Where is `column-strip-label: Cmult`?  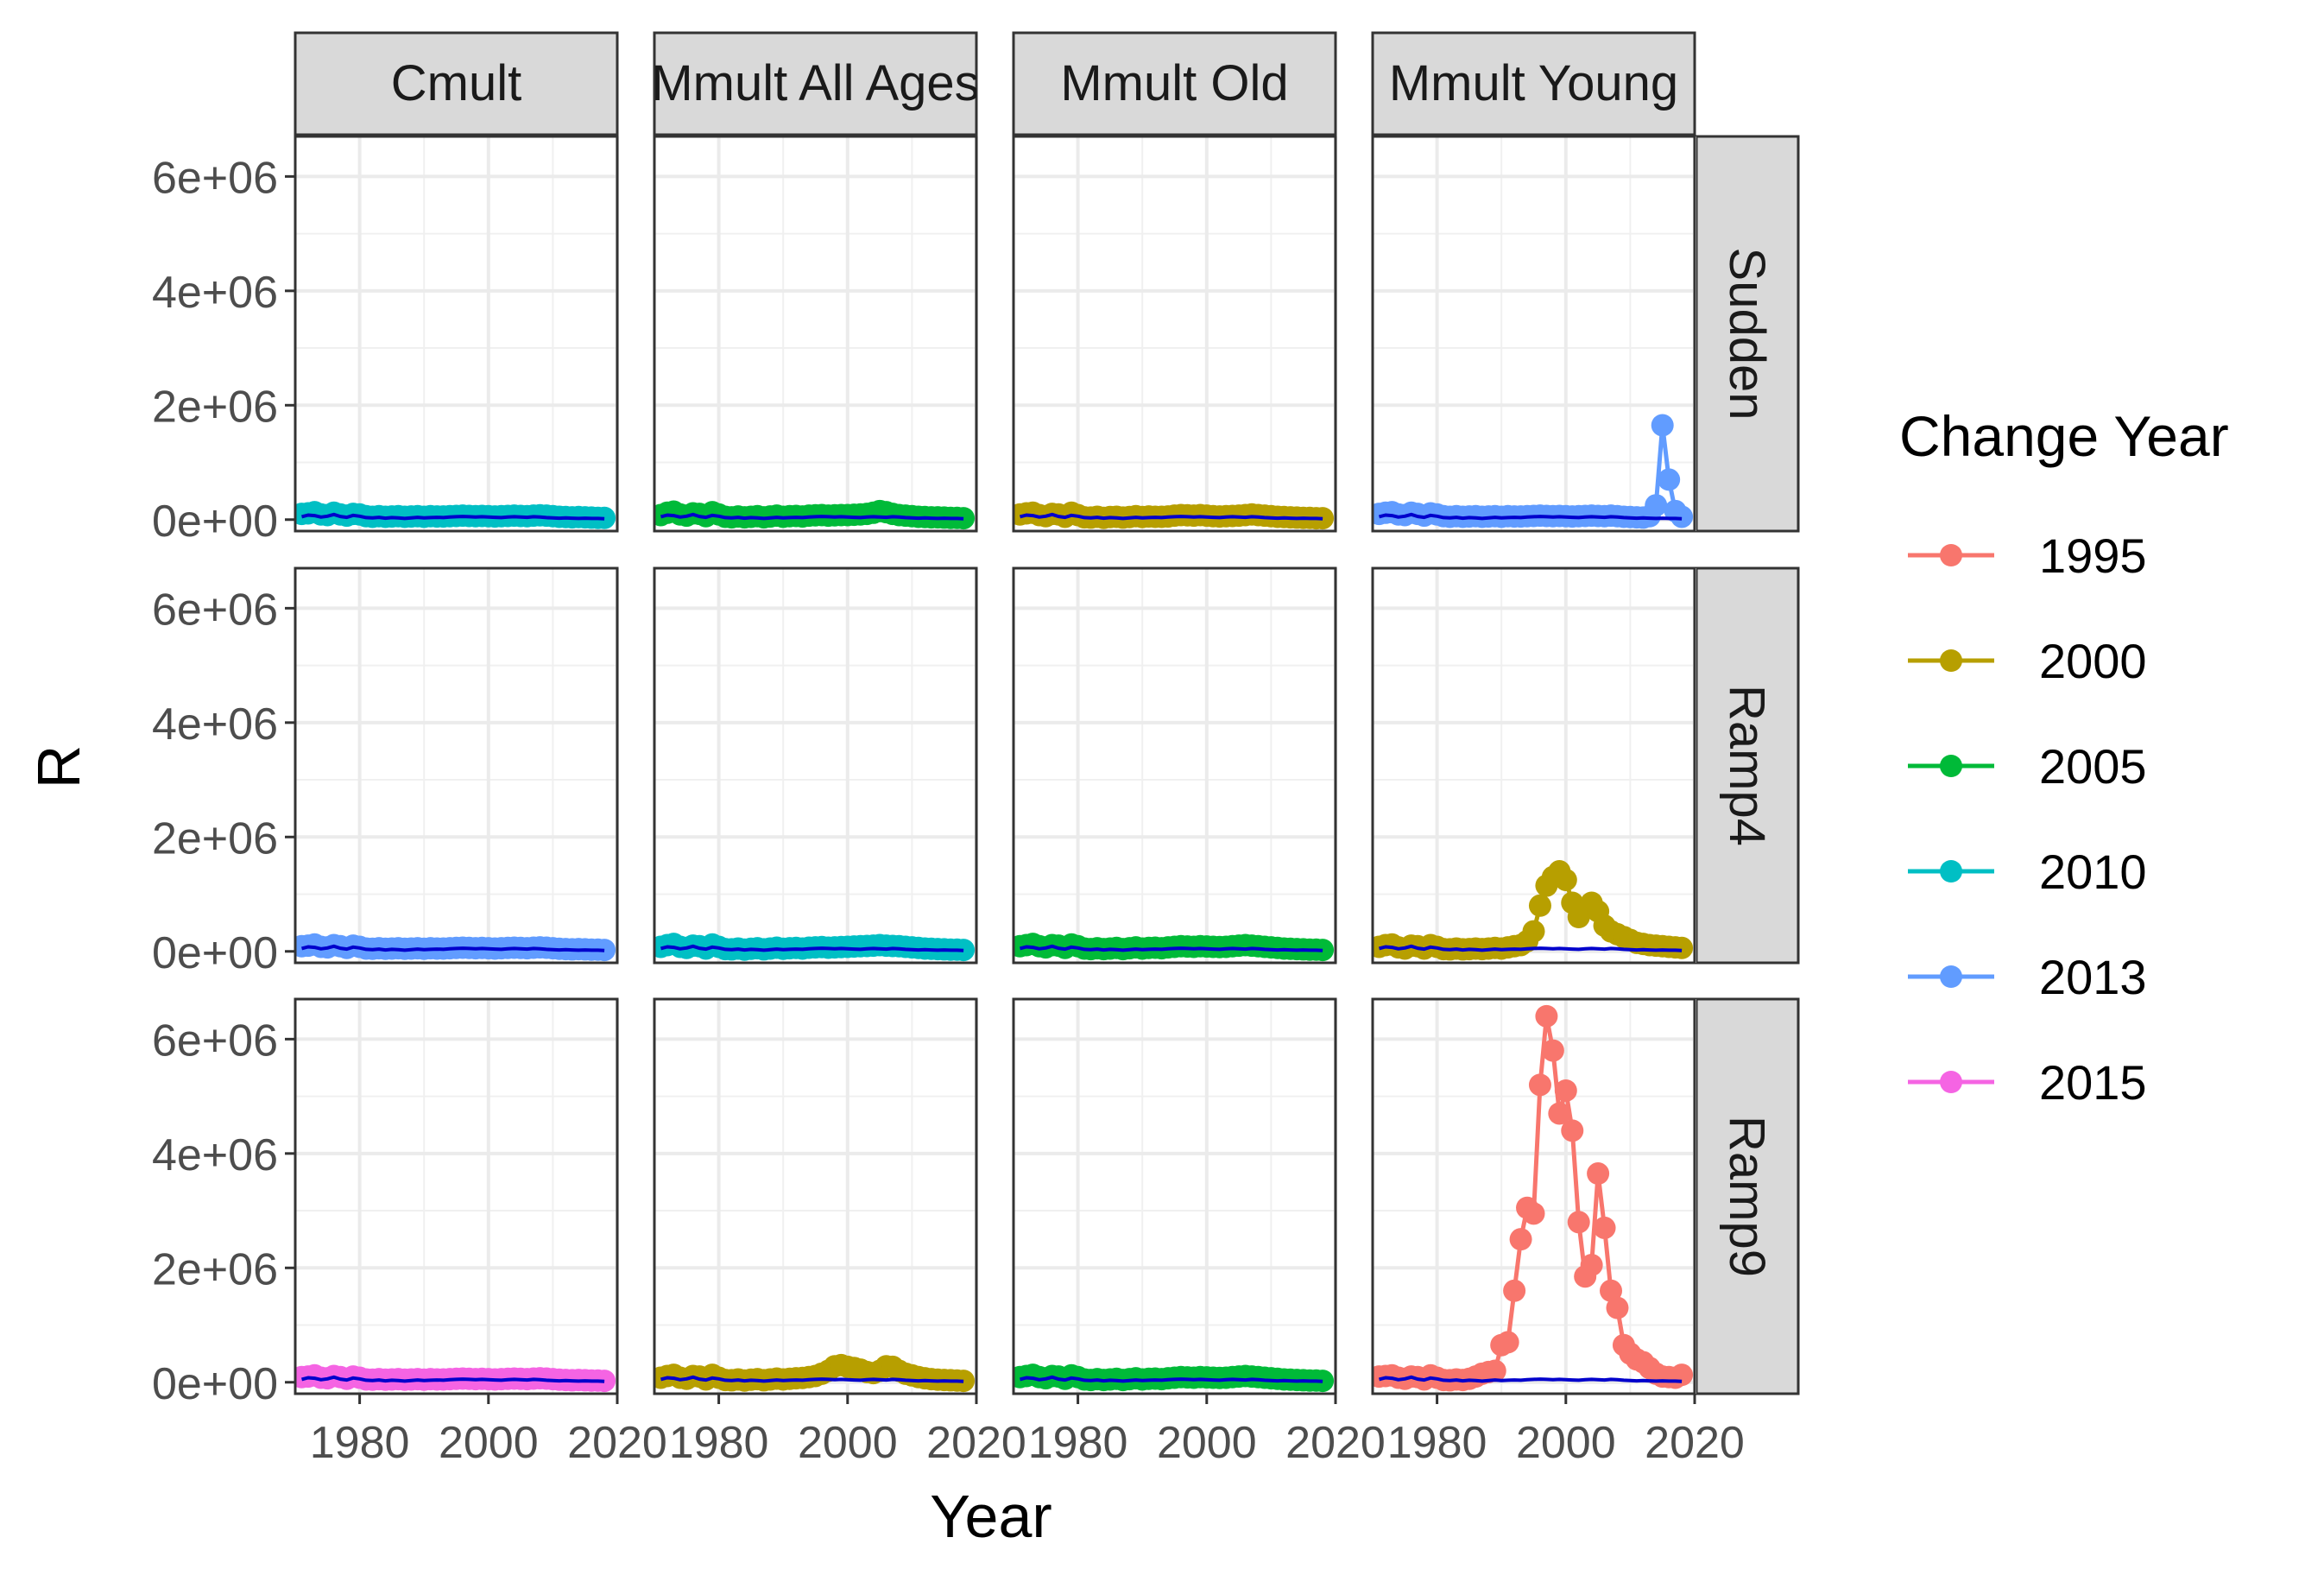
column-strip-label: Cmult is located at coordinates (456, 83).